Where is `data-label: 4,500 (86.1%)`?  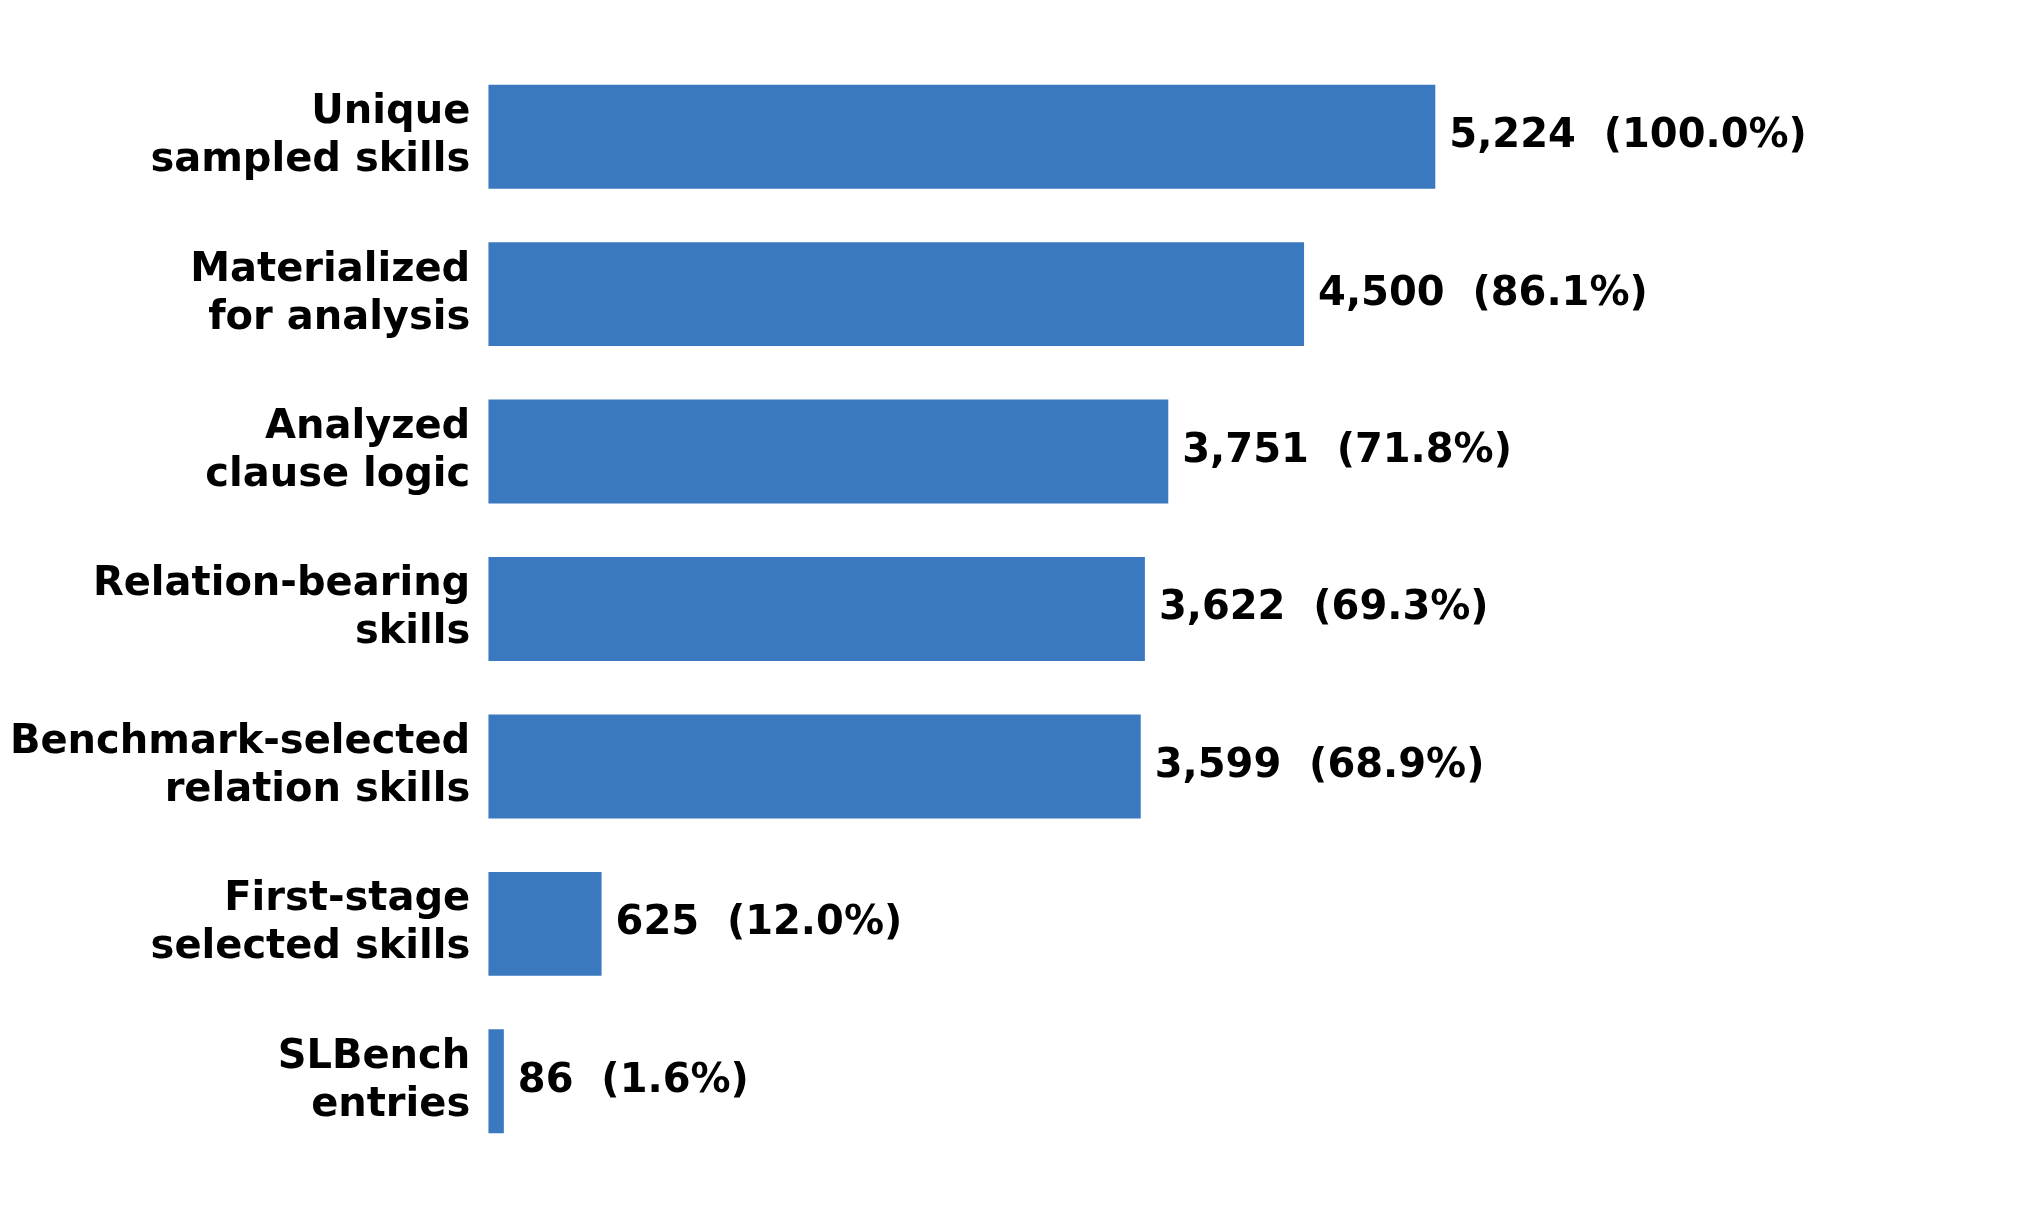 data-label: 4,500 (86.1%) is located at coordinates (1483, 290).